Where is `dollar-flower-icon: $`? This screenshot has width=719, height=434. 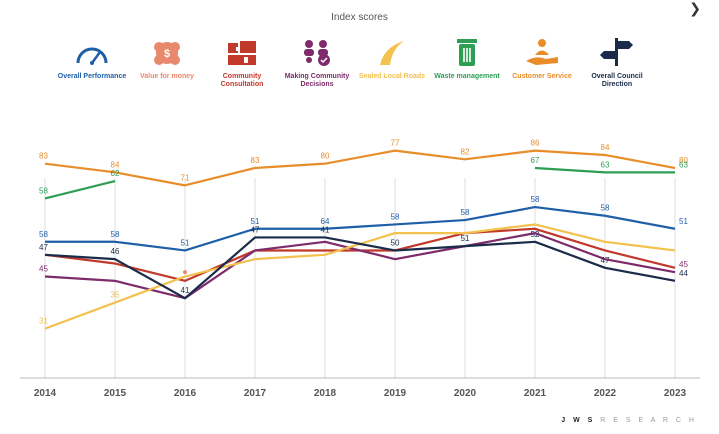
dollar-flower-icon: $ is located at coordinates (167, 53).